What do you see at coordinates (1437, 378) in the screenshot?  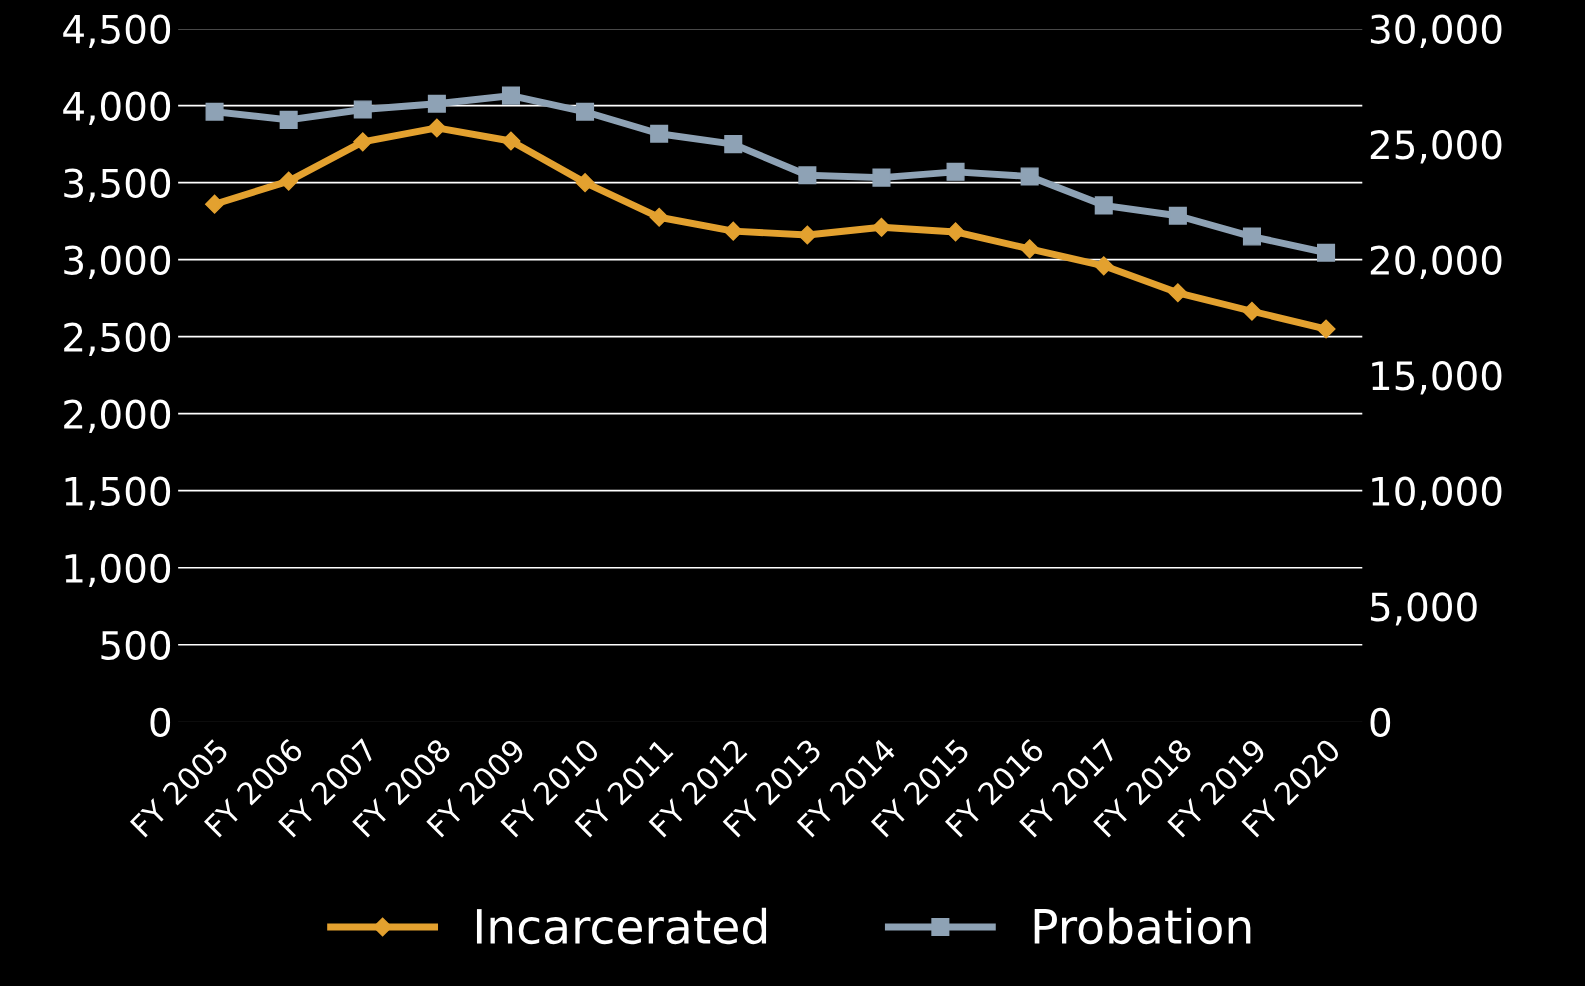 I see `y2-tick-label: 15,000` at bounding box center [1437, 378].